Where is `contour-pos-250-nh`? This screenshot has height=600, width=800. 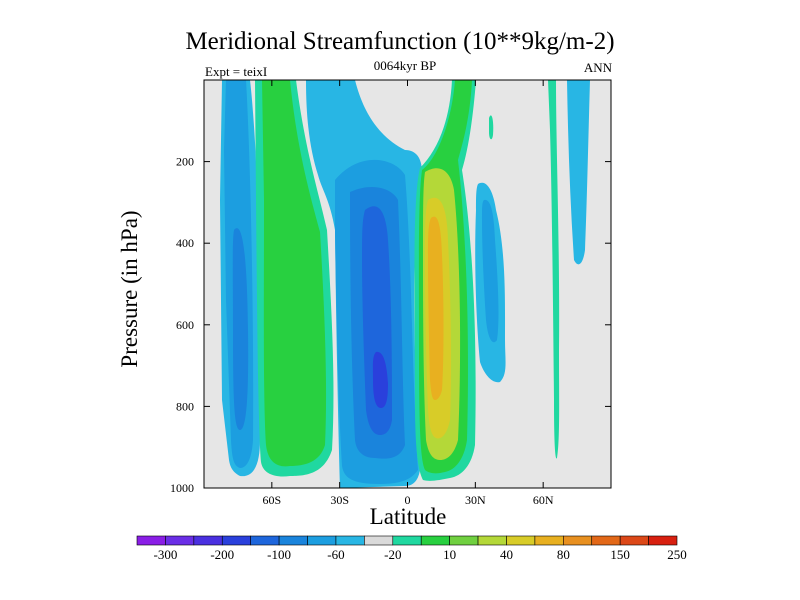 contour-pos-250-nh is located at coordinates (436, 308).